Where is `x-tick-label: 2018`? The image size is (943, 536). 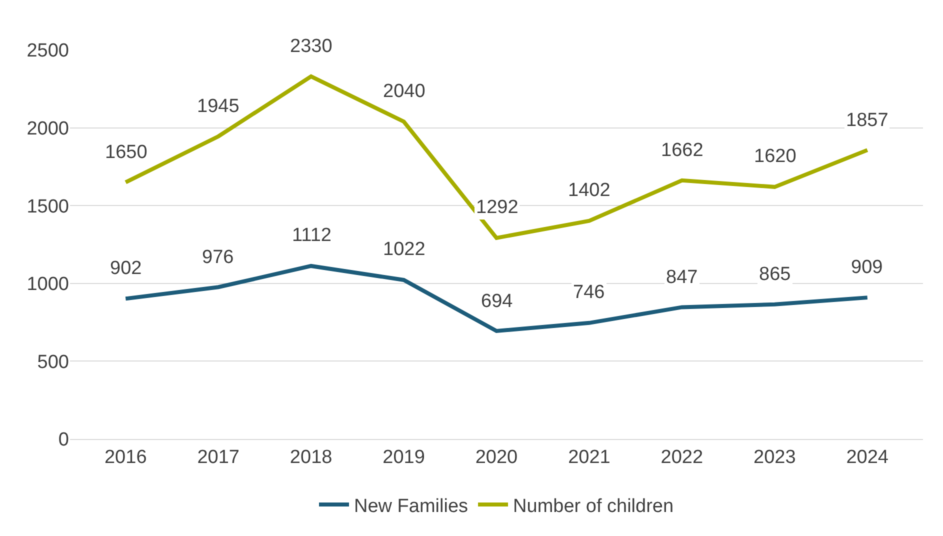 x-tick-label: 2018 is located at coordinates (311, 457).